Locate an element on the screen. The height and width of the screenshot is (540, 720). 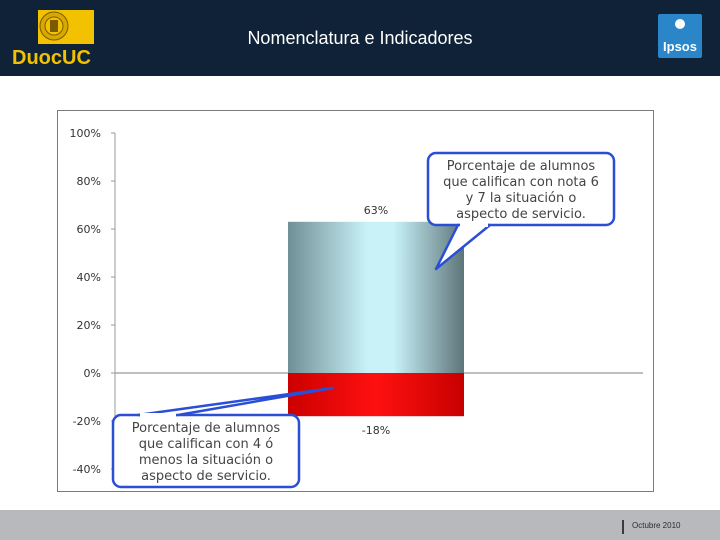
duocuc-logo-graphic: DuocUC is located at coordinates (53, 39).